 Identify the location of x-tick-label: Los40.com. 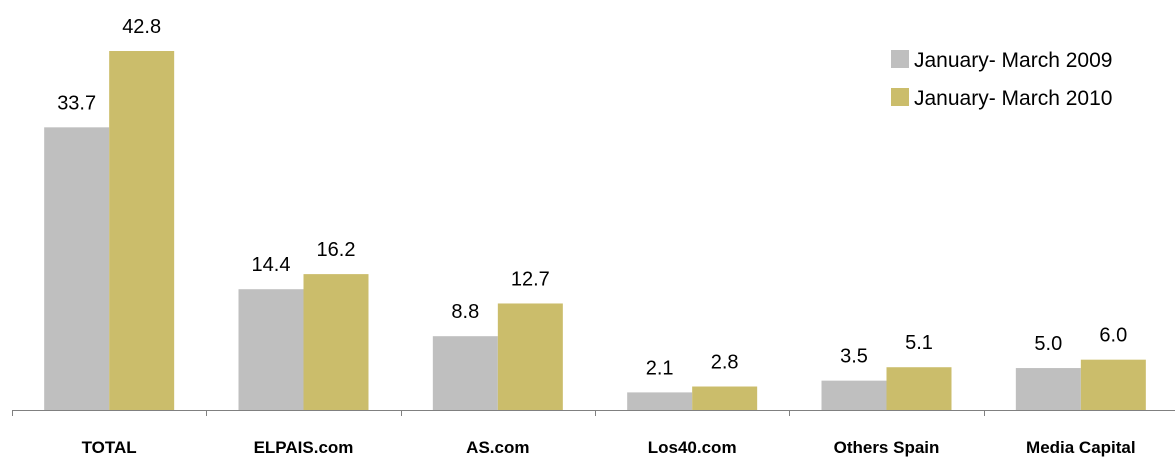
(692, 447).